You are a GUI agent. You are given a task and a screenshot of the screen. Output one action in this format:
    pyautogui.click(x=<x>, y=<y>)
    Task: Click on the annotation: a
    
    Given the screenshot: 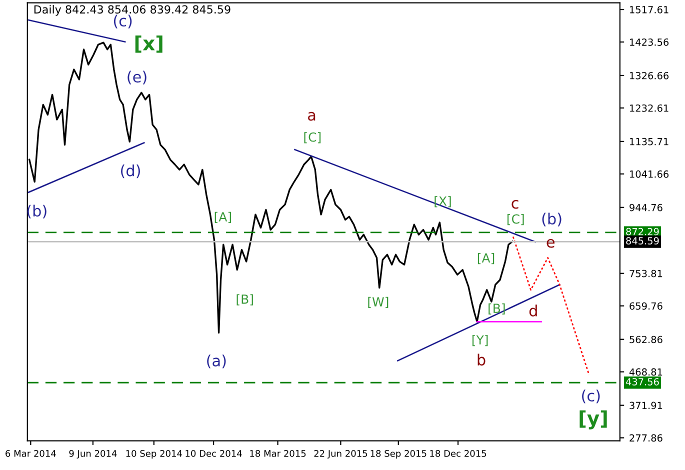 What is the action you would take?
    pyautogui.click(x=312, y=116)
    